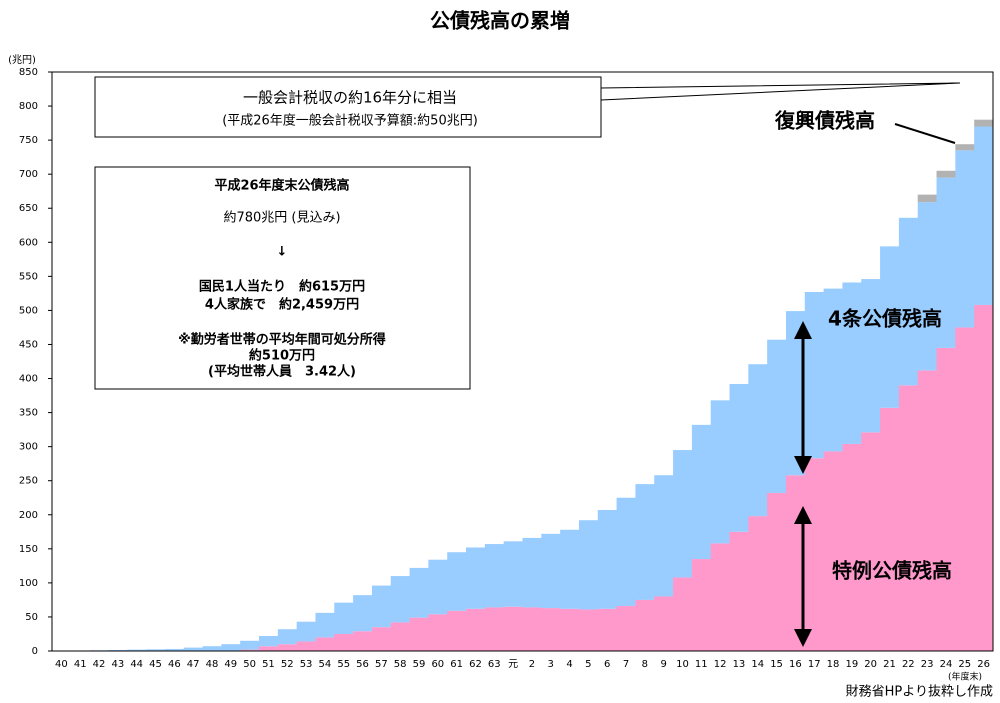 The image size is (1000, 703). I want to click on y-tick-label: 150, so click(28, 549).